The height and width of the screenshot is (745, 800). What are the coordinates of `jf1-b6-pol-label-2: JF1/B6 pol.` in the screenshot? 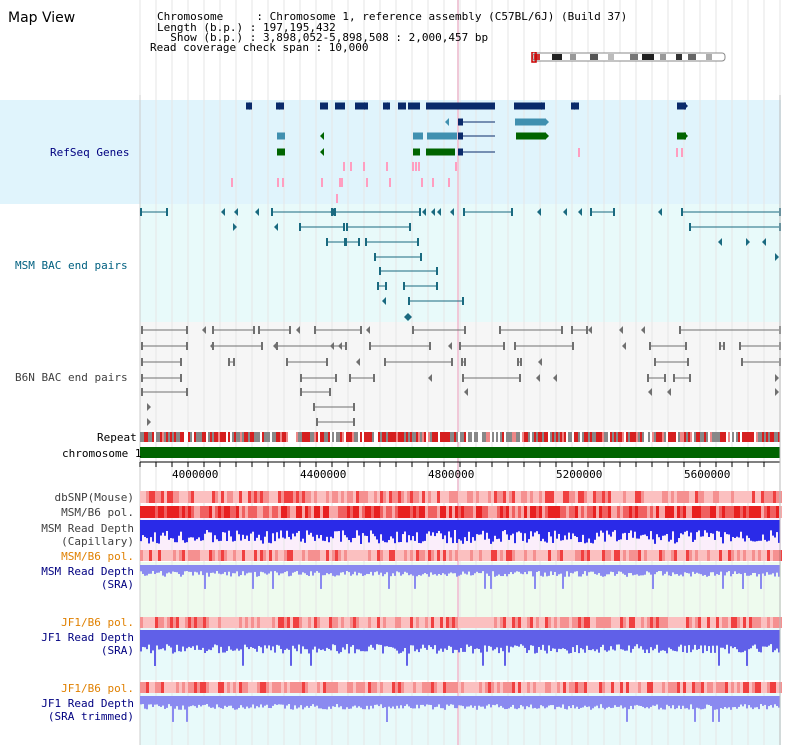 It's located at (97, 688).